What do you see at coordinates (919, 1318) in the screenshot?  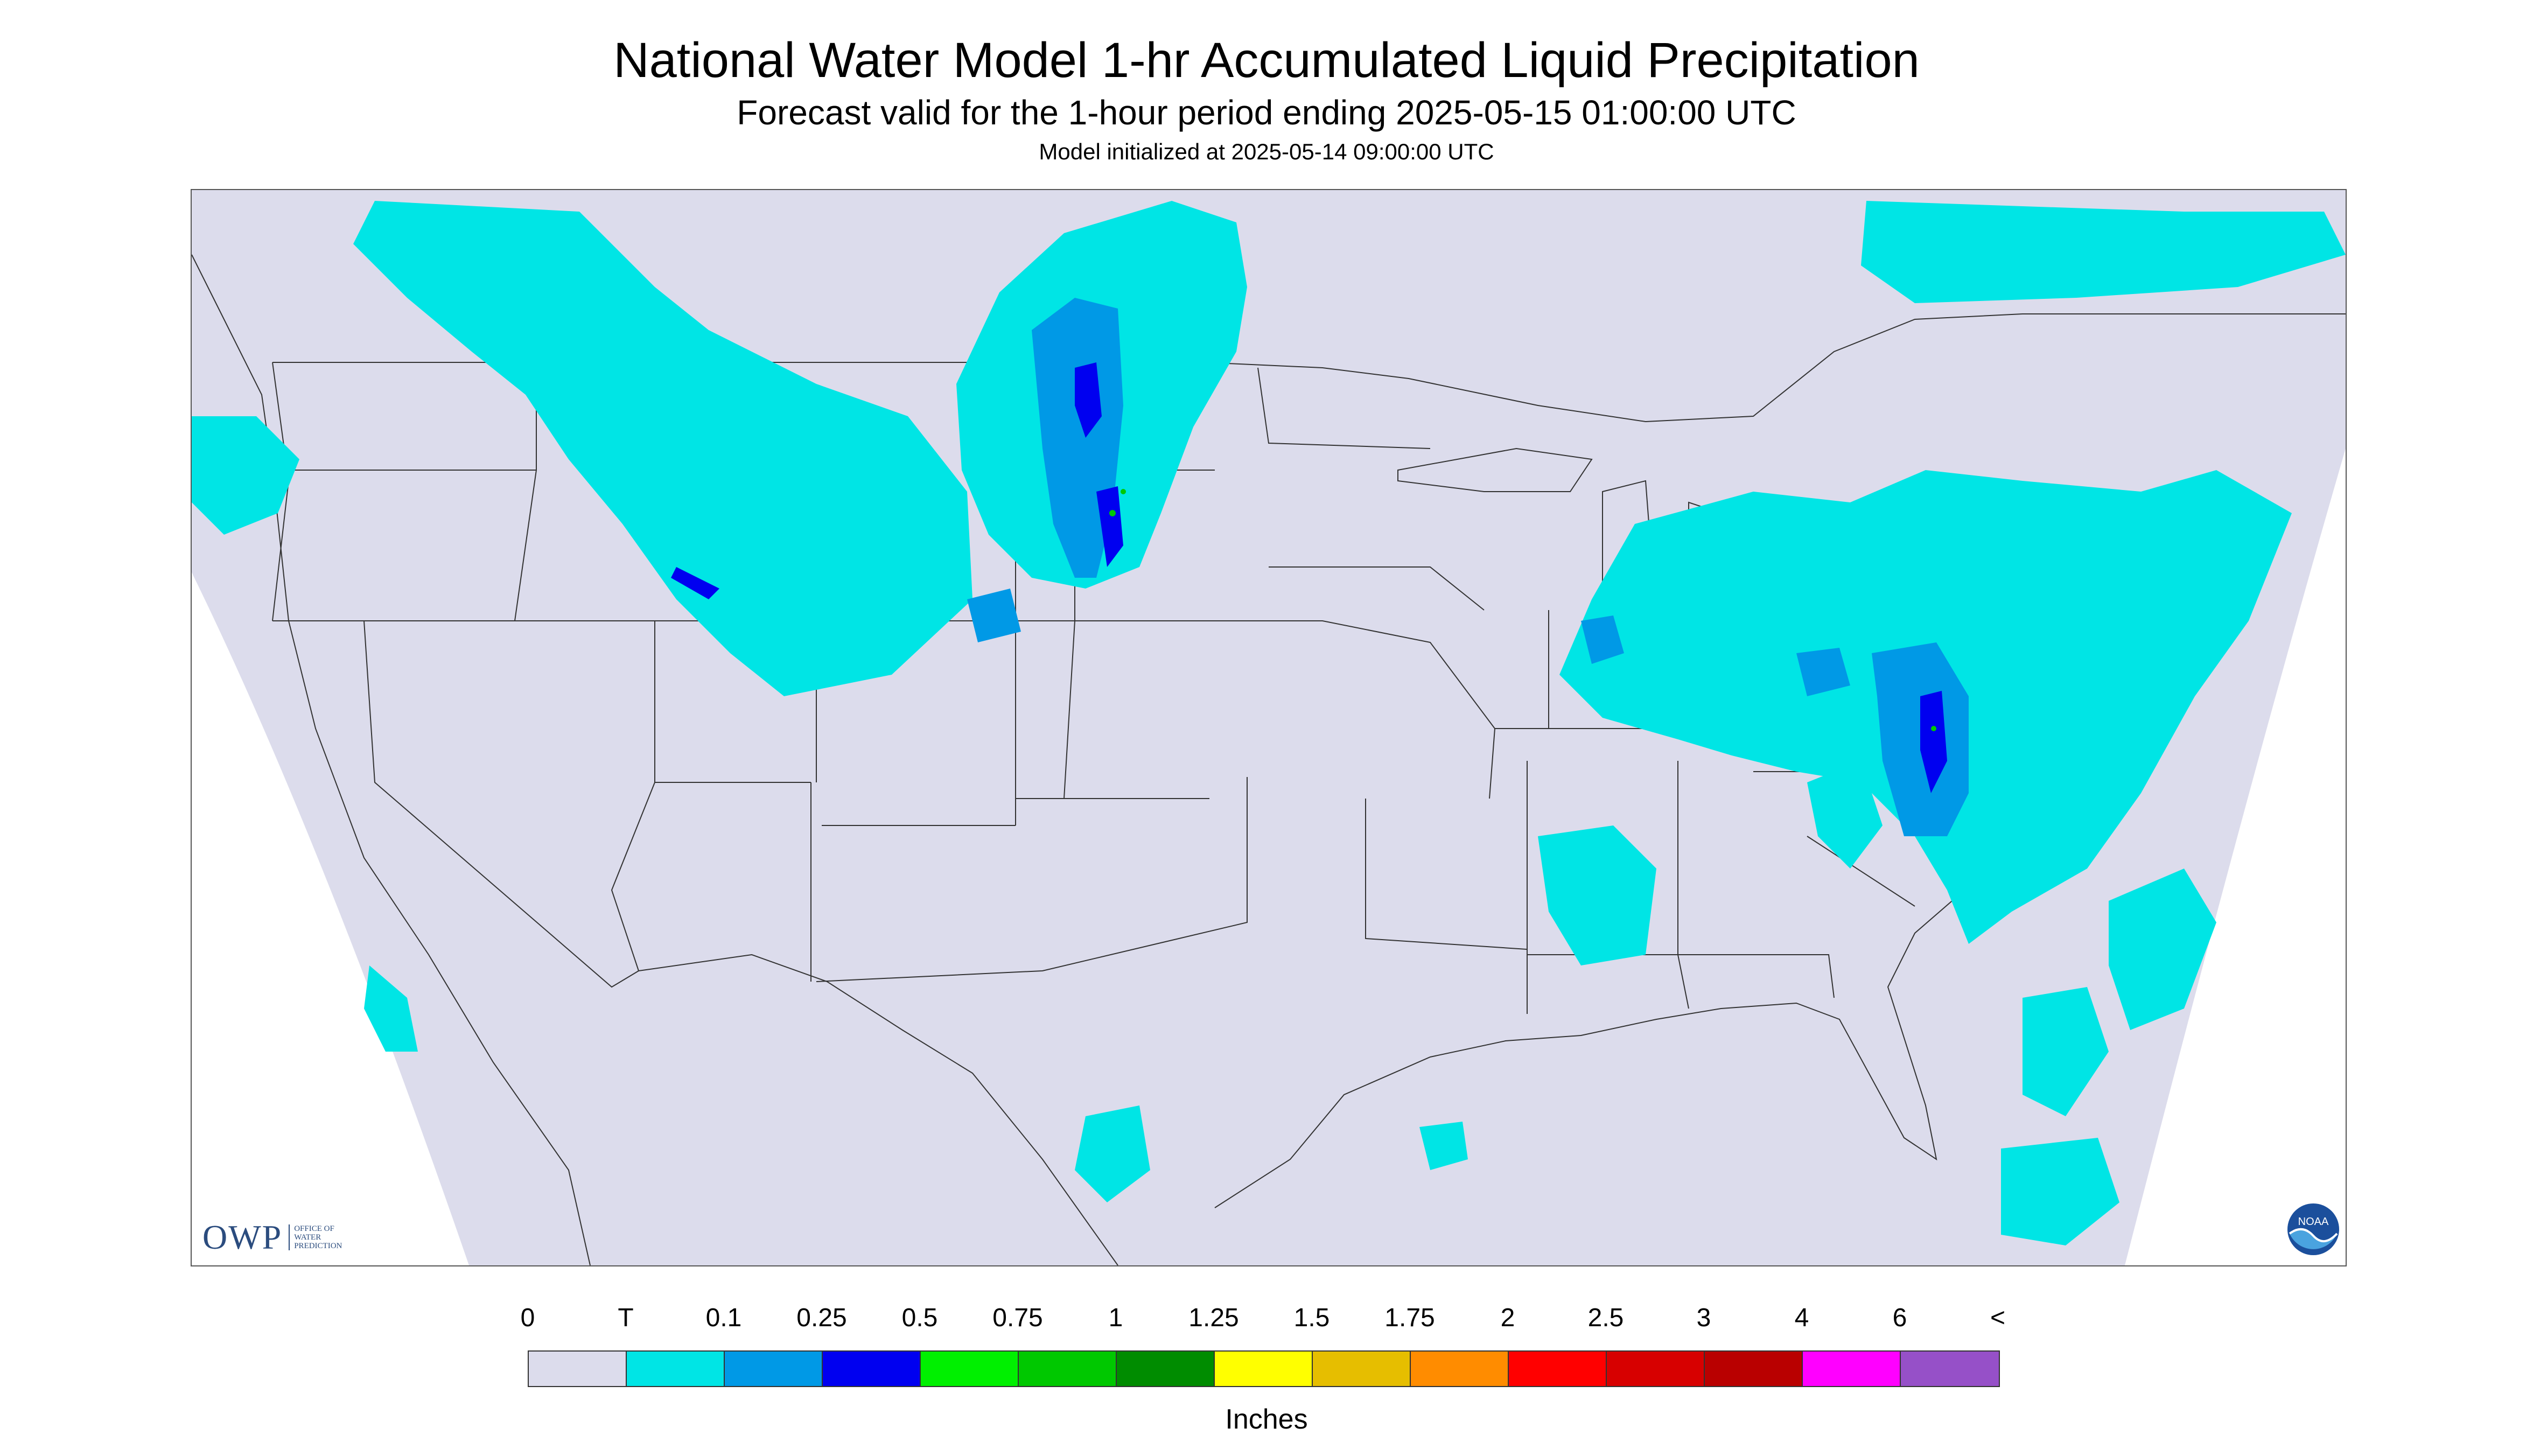 I see `legend-label: 0.5` at bounding box center [919, 1318].